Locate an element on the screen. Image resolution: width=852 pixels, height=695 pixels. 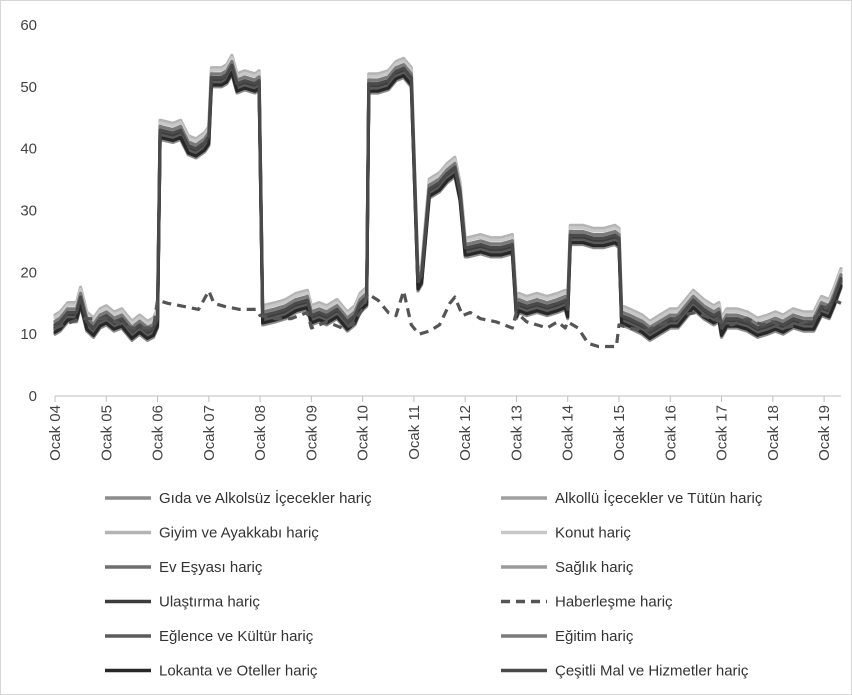
y-tick-label: 30 is located at coordinates (28, 211).